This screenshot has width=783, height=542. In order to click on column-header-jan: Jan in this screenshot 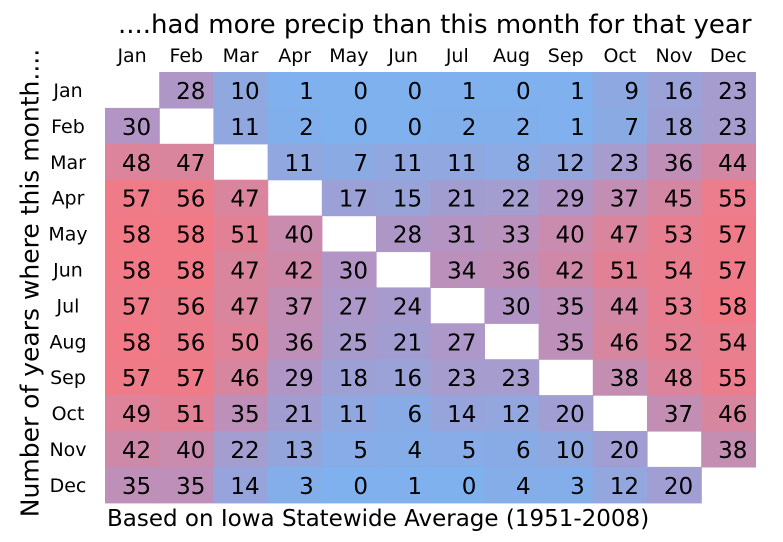, I will do `click(131, 56)`.